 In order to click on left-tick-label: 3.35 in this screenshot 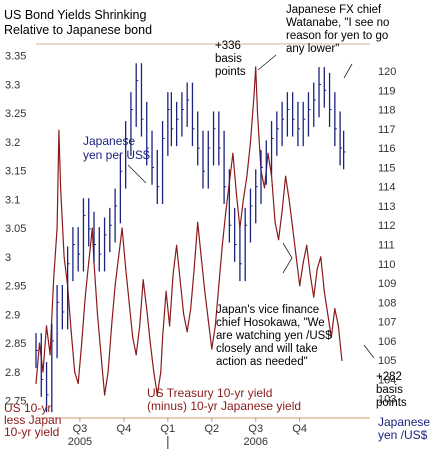, I will do `click(15, 57)`.